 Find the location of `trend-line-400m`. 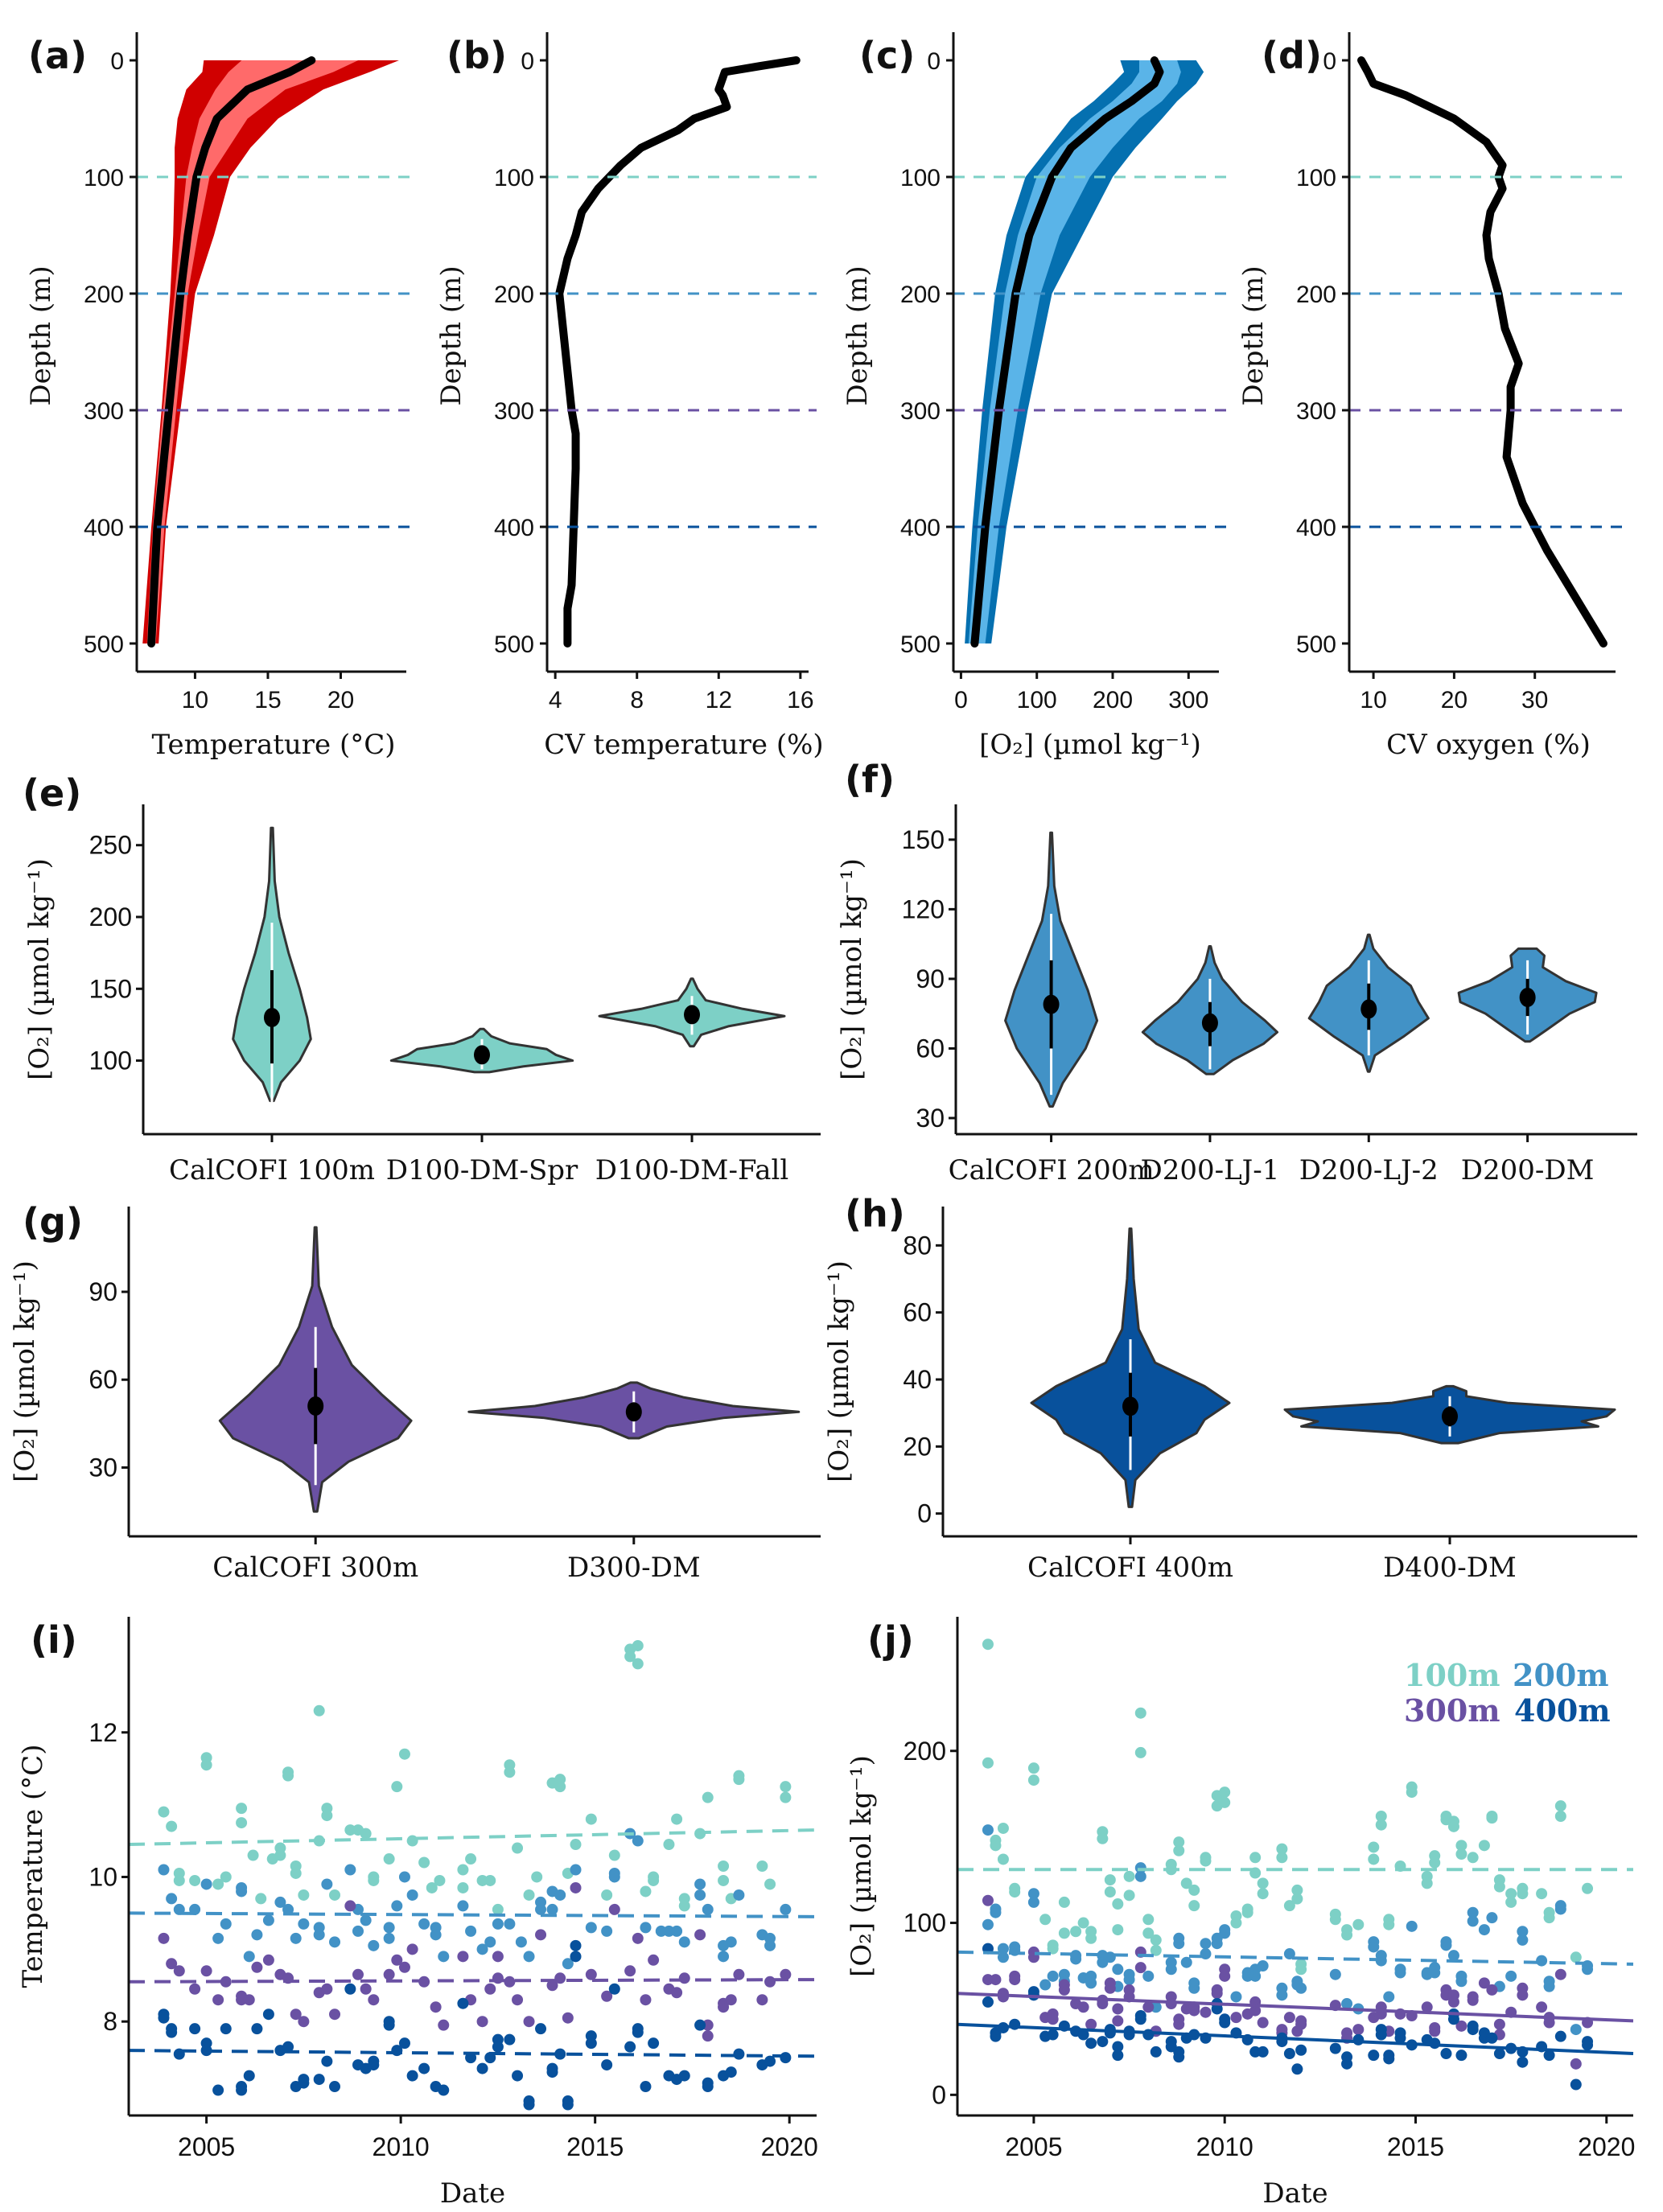

trend-line-400m is located at coordinates (473, 2053).